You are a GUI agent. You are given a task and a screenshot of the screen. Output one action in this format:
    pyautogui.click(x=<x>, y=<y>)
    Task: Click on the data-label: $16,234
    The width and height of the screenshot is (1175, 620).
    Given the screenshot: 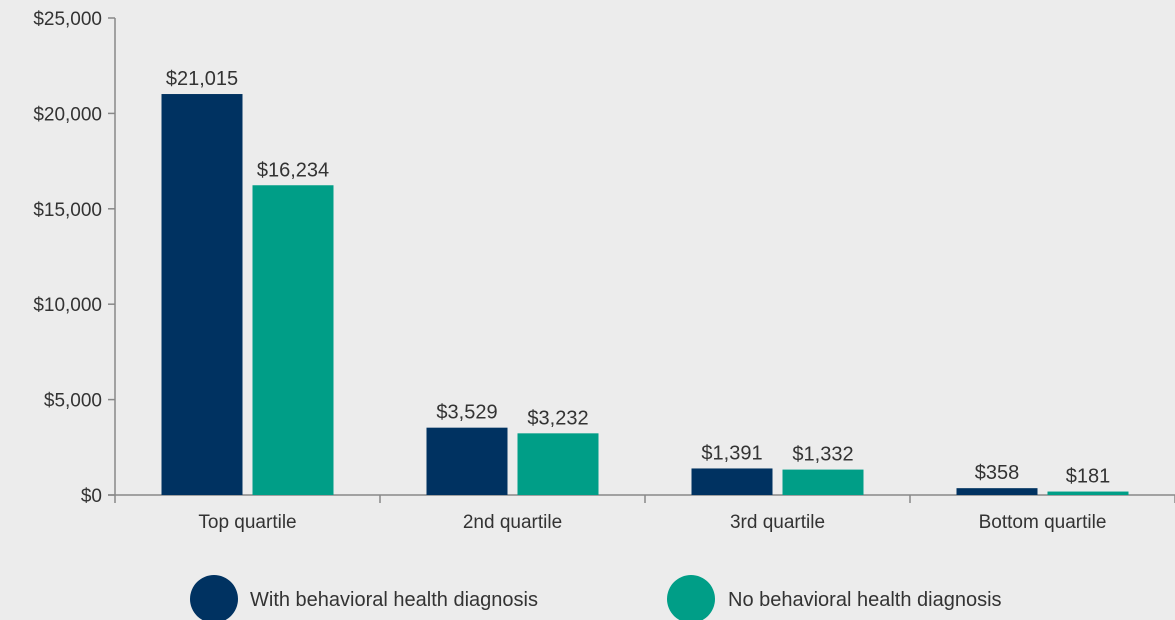 What is the action you would take?
    pyautogui.click(x=293, y=170)
    